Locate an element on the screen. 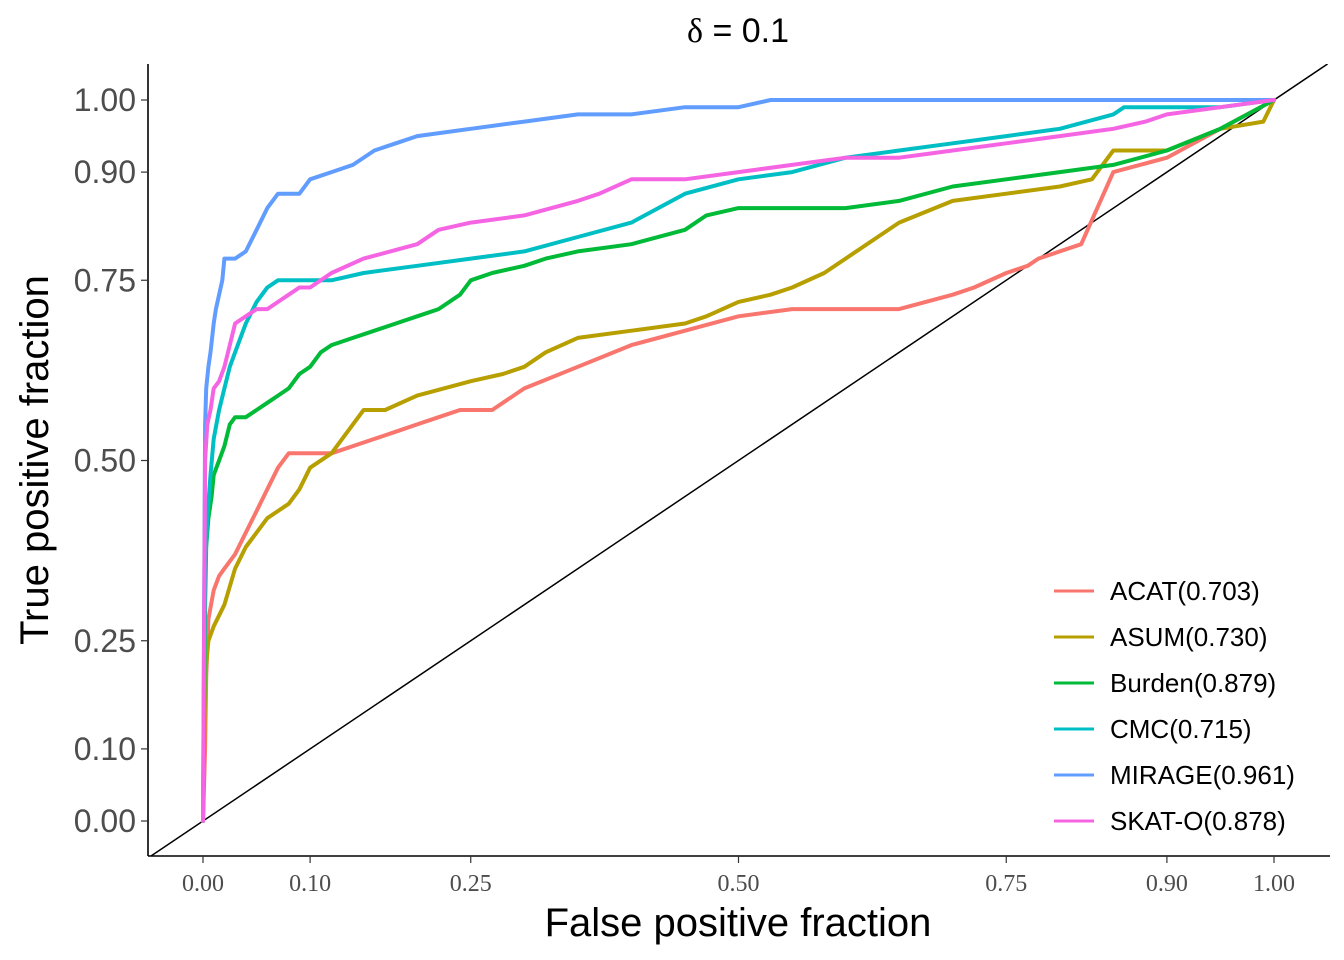 The image size is (1344, 960). chart-title-rest: = 0.1 is located at coordinates (746, 31).